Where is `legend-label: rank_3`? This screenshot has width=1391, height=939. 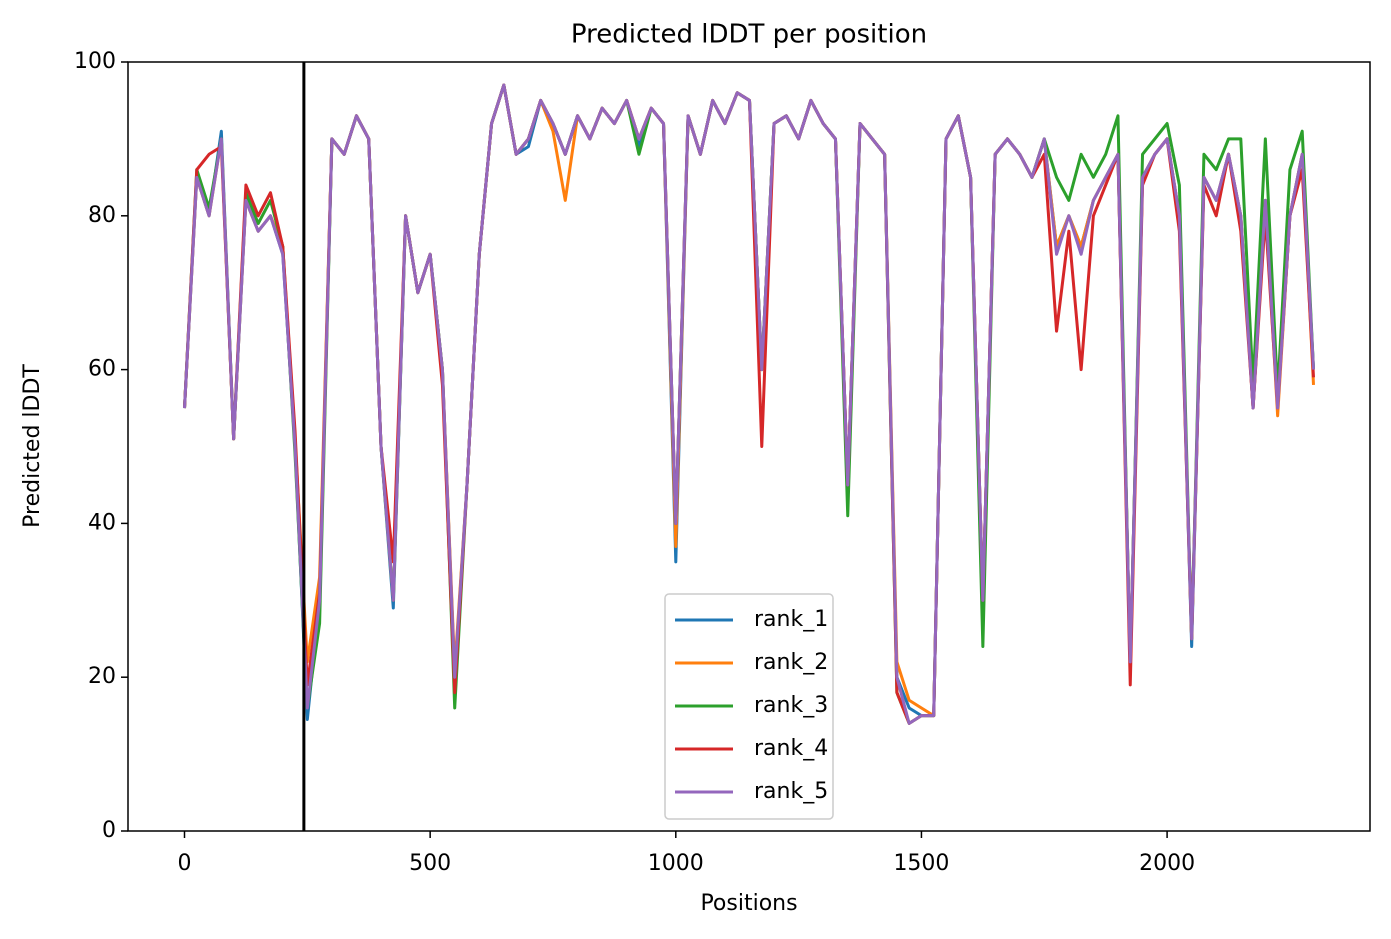
legend-label: rank_3 is located at coordinates (791, 705).